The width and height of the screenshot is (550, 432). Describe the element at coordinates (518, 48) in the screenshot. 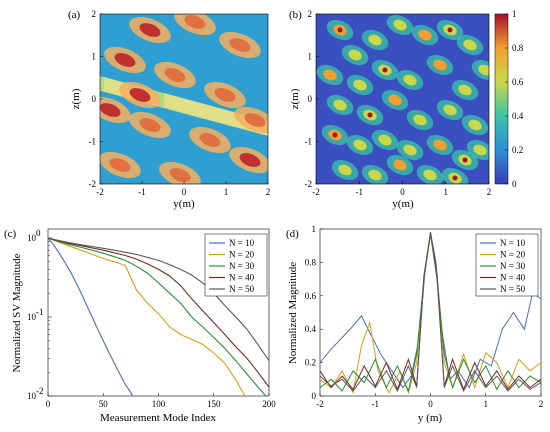

I see `colorbar-tick-label: 0.8` at that location.